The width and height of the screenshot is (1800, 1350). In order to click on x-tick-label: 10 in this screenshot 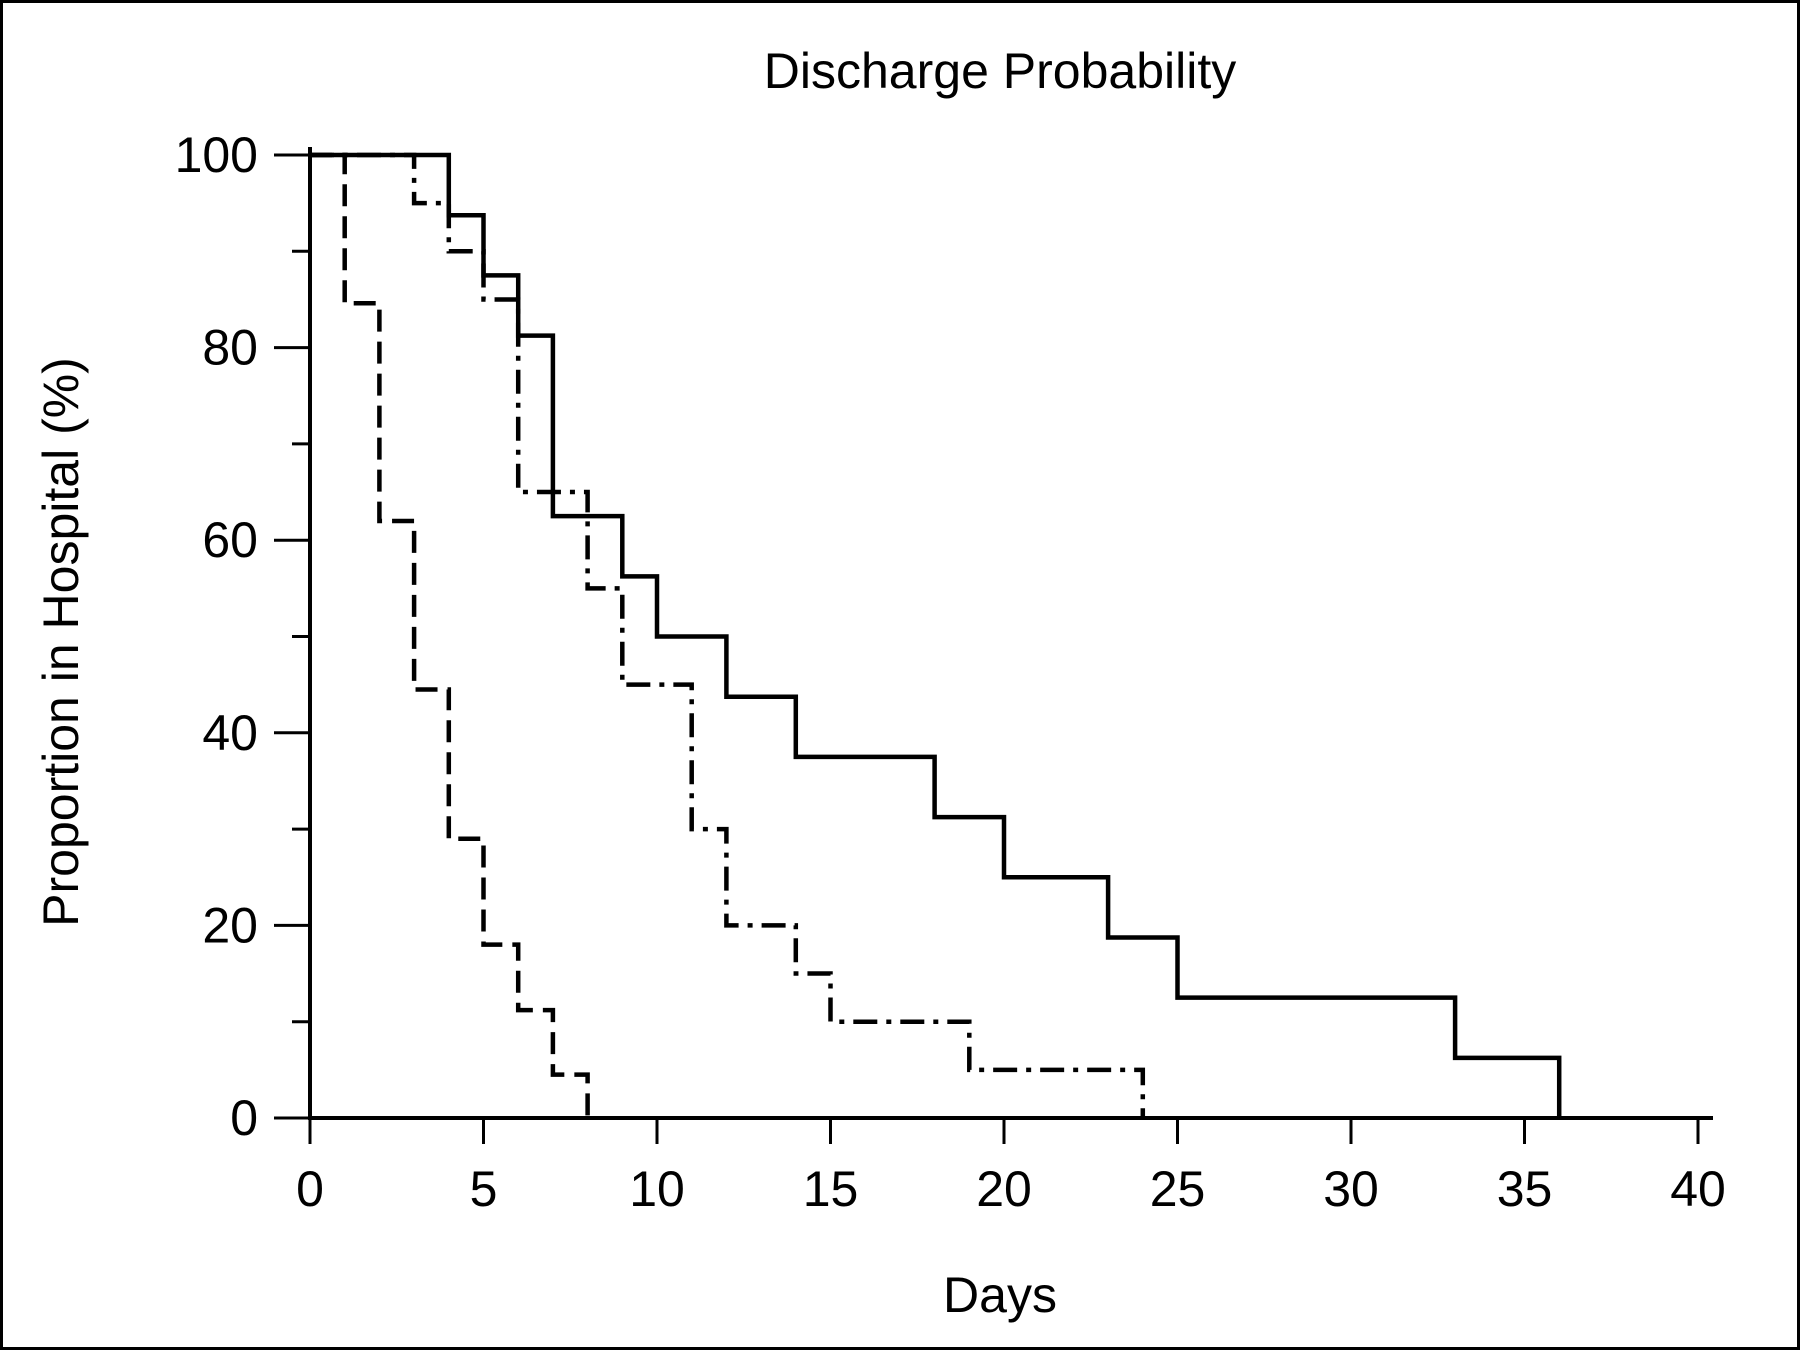, I will do `click(657, 1189)`.